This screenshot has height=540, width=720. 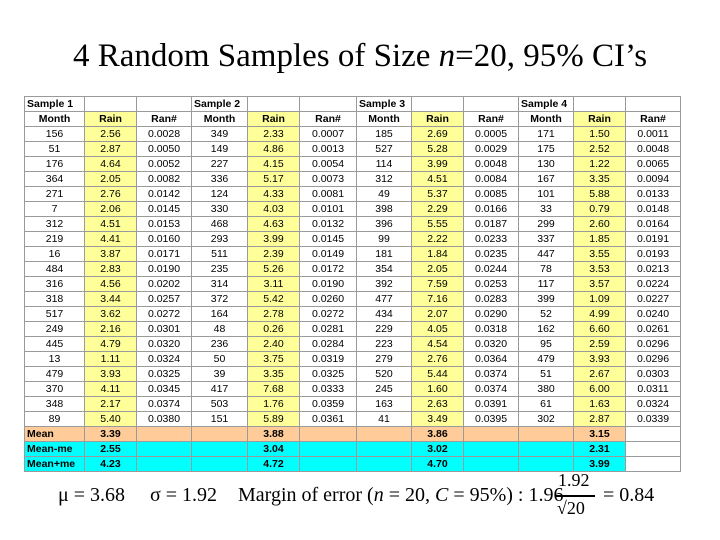 What do you see at coordinates (164, 284) in the screenshot?
I see `random-number-cell: 0.0202` at bounding box center [164, 284].